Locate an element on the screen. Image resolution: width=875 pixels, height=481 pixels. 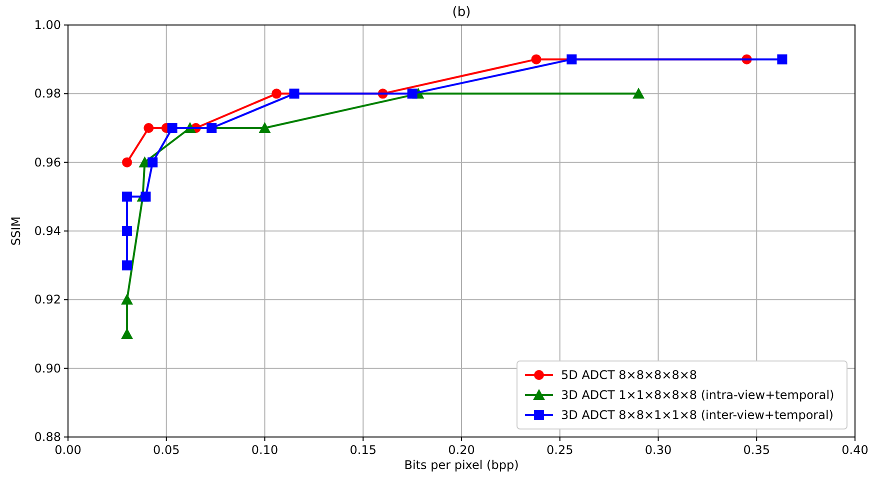
x-tick-label: 0.30 is located at coordinates (658, 450).